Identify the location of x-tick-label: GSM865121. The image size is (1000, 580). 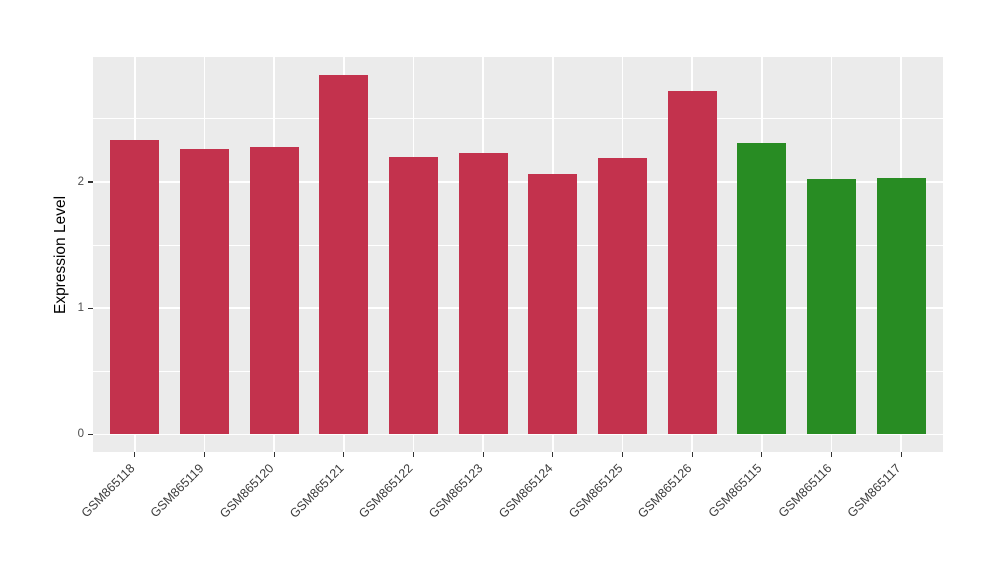
(316, 491).